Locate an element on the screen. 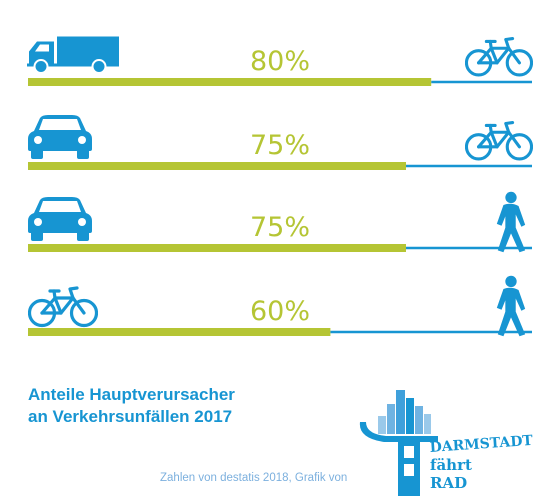 This screenshot has height=500, width=560. credit-text: Zahlen von destatis 2018, Grafik von is located at coordinates (254, 478).